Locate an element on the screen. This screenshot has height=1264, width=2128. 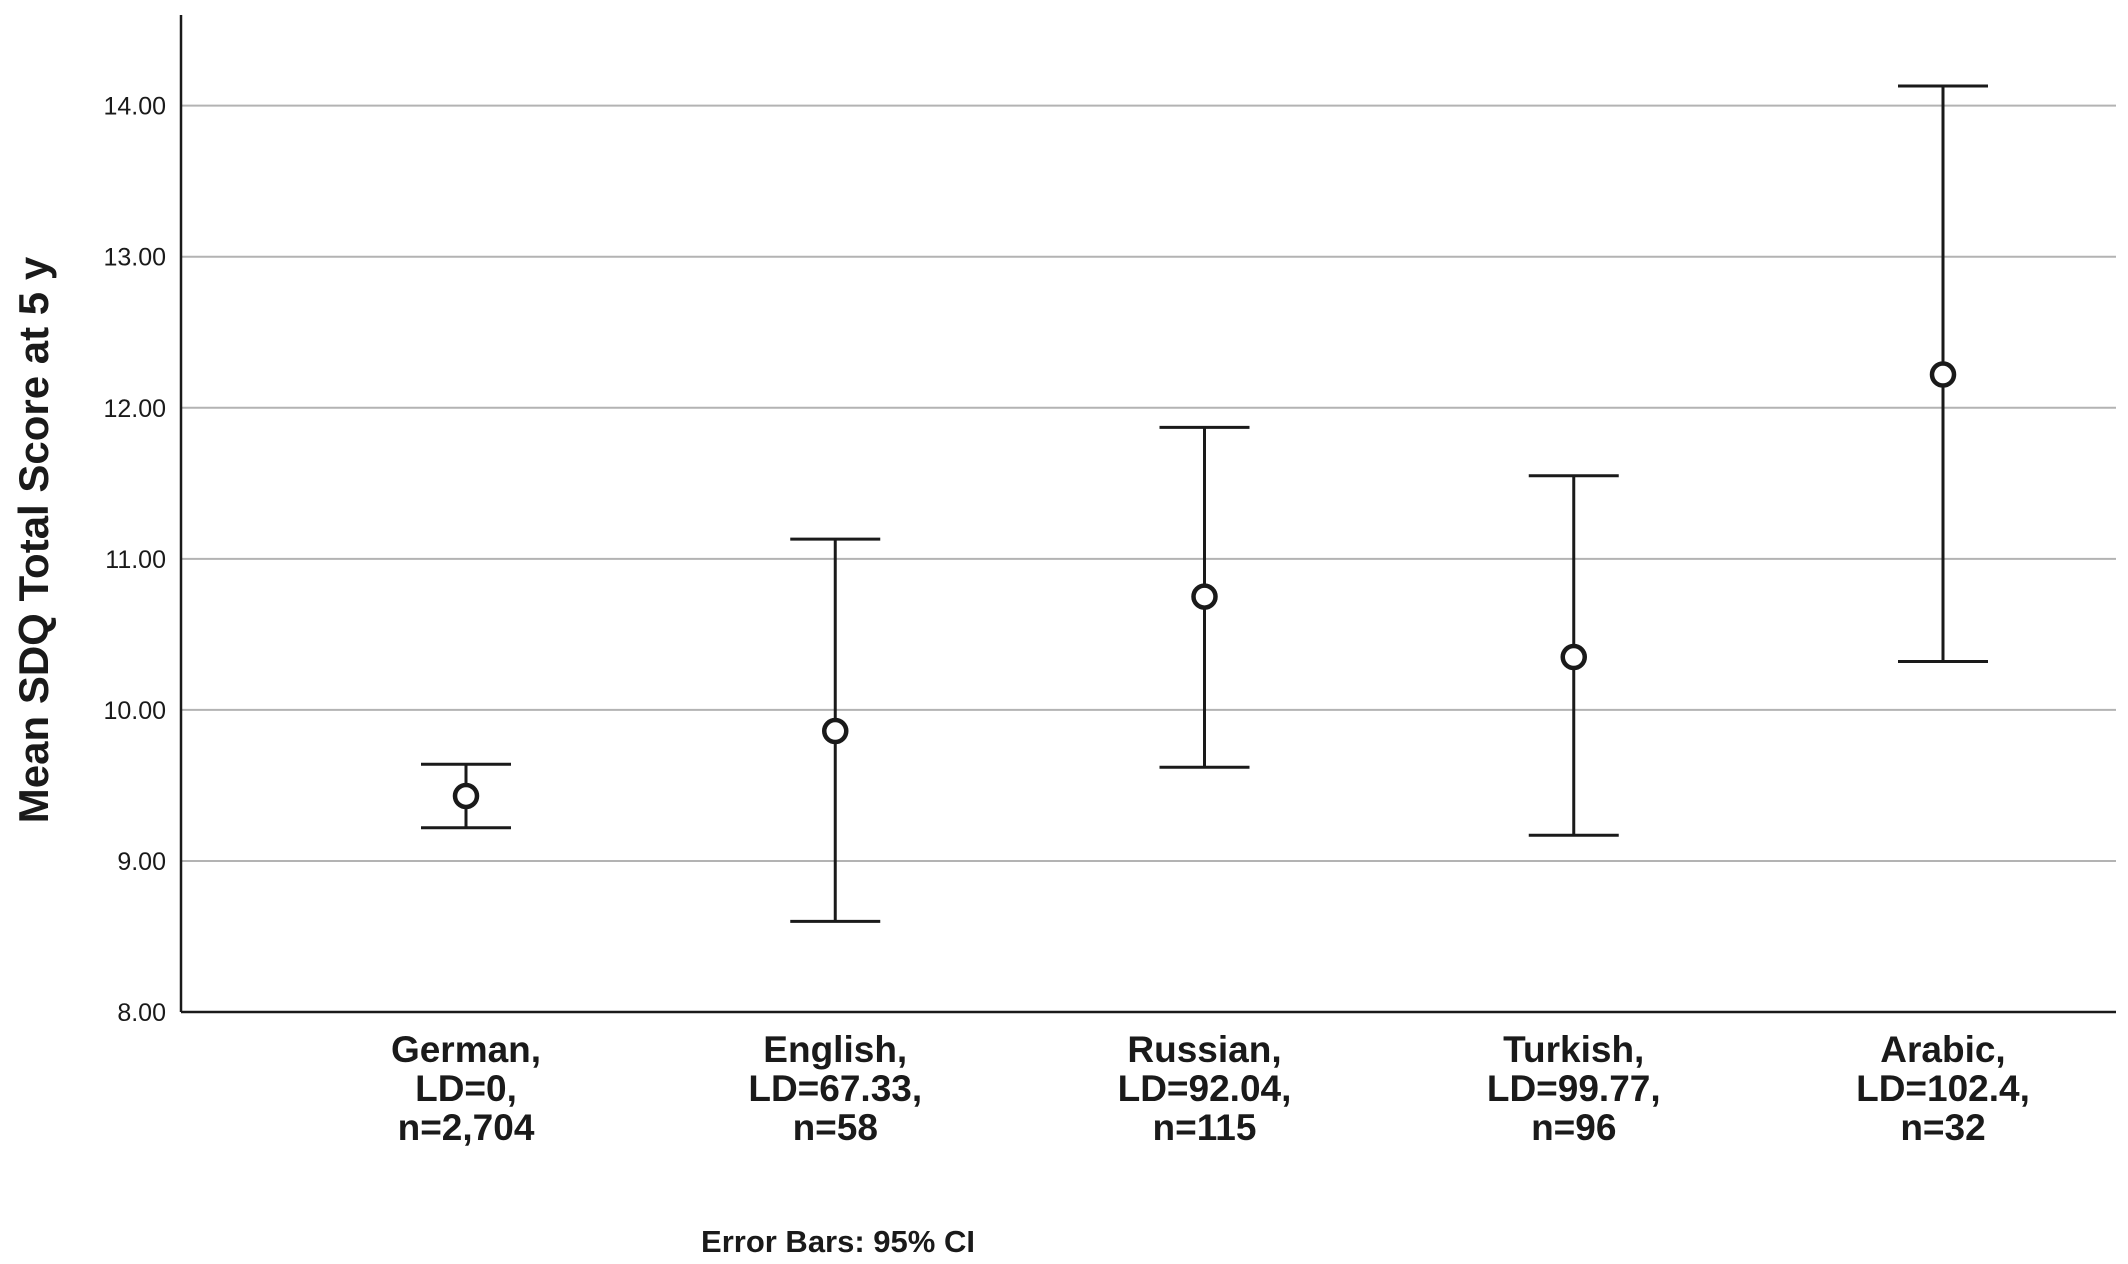
category-label: Arabic, LD=102.4, n=32 is located at coordinates (1943, 1088).